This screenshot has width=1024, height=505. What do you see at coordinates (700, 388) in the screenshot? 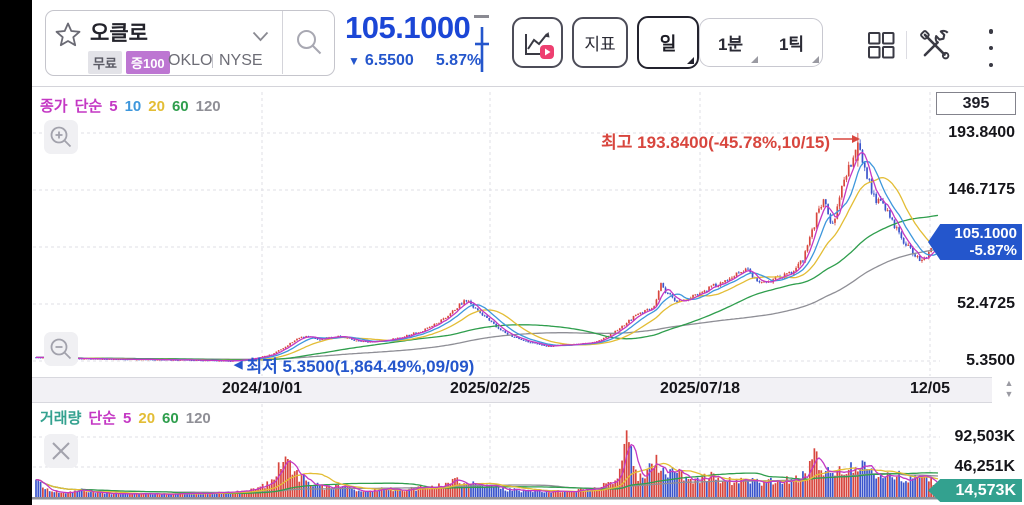
I see `x-axis-date: 2025/07/18` at bounding box center [700, 388].